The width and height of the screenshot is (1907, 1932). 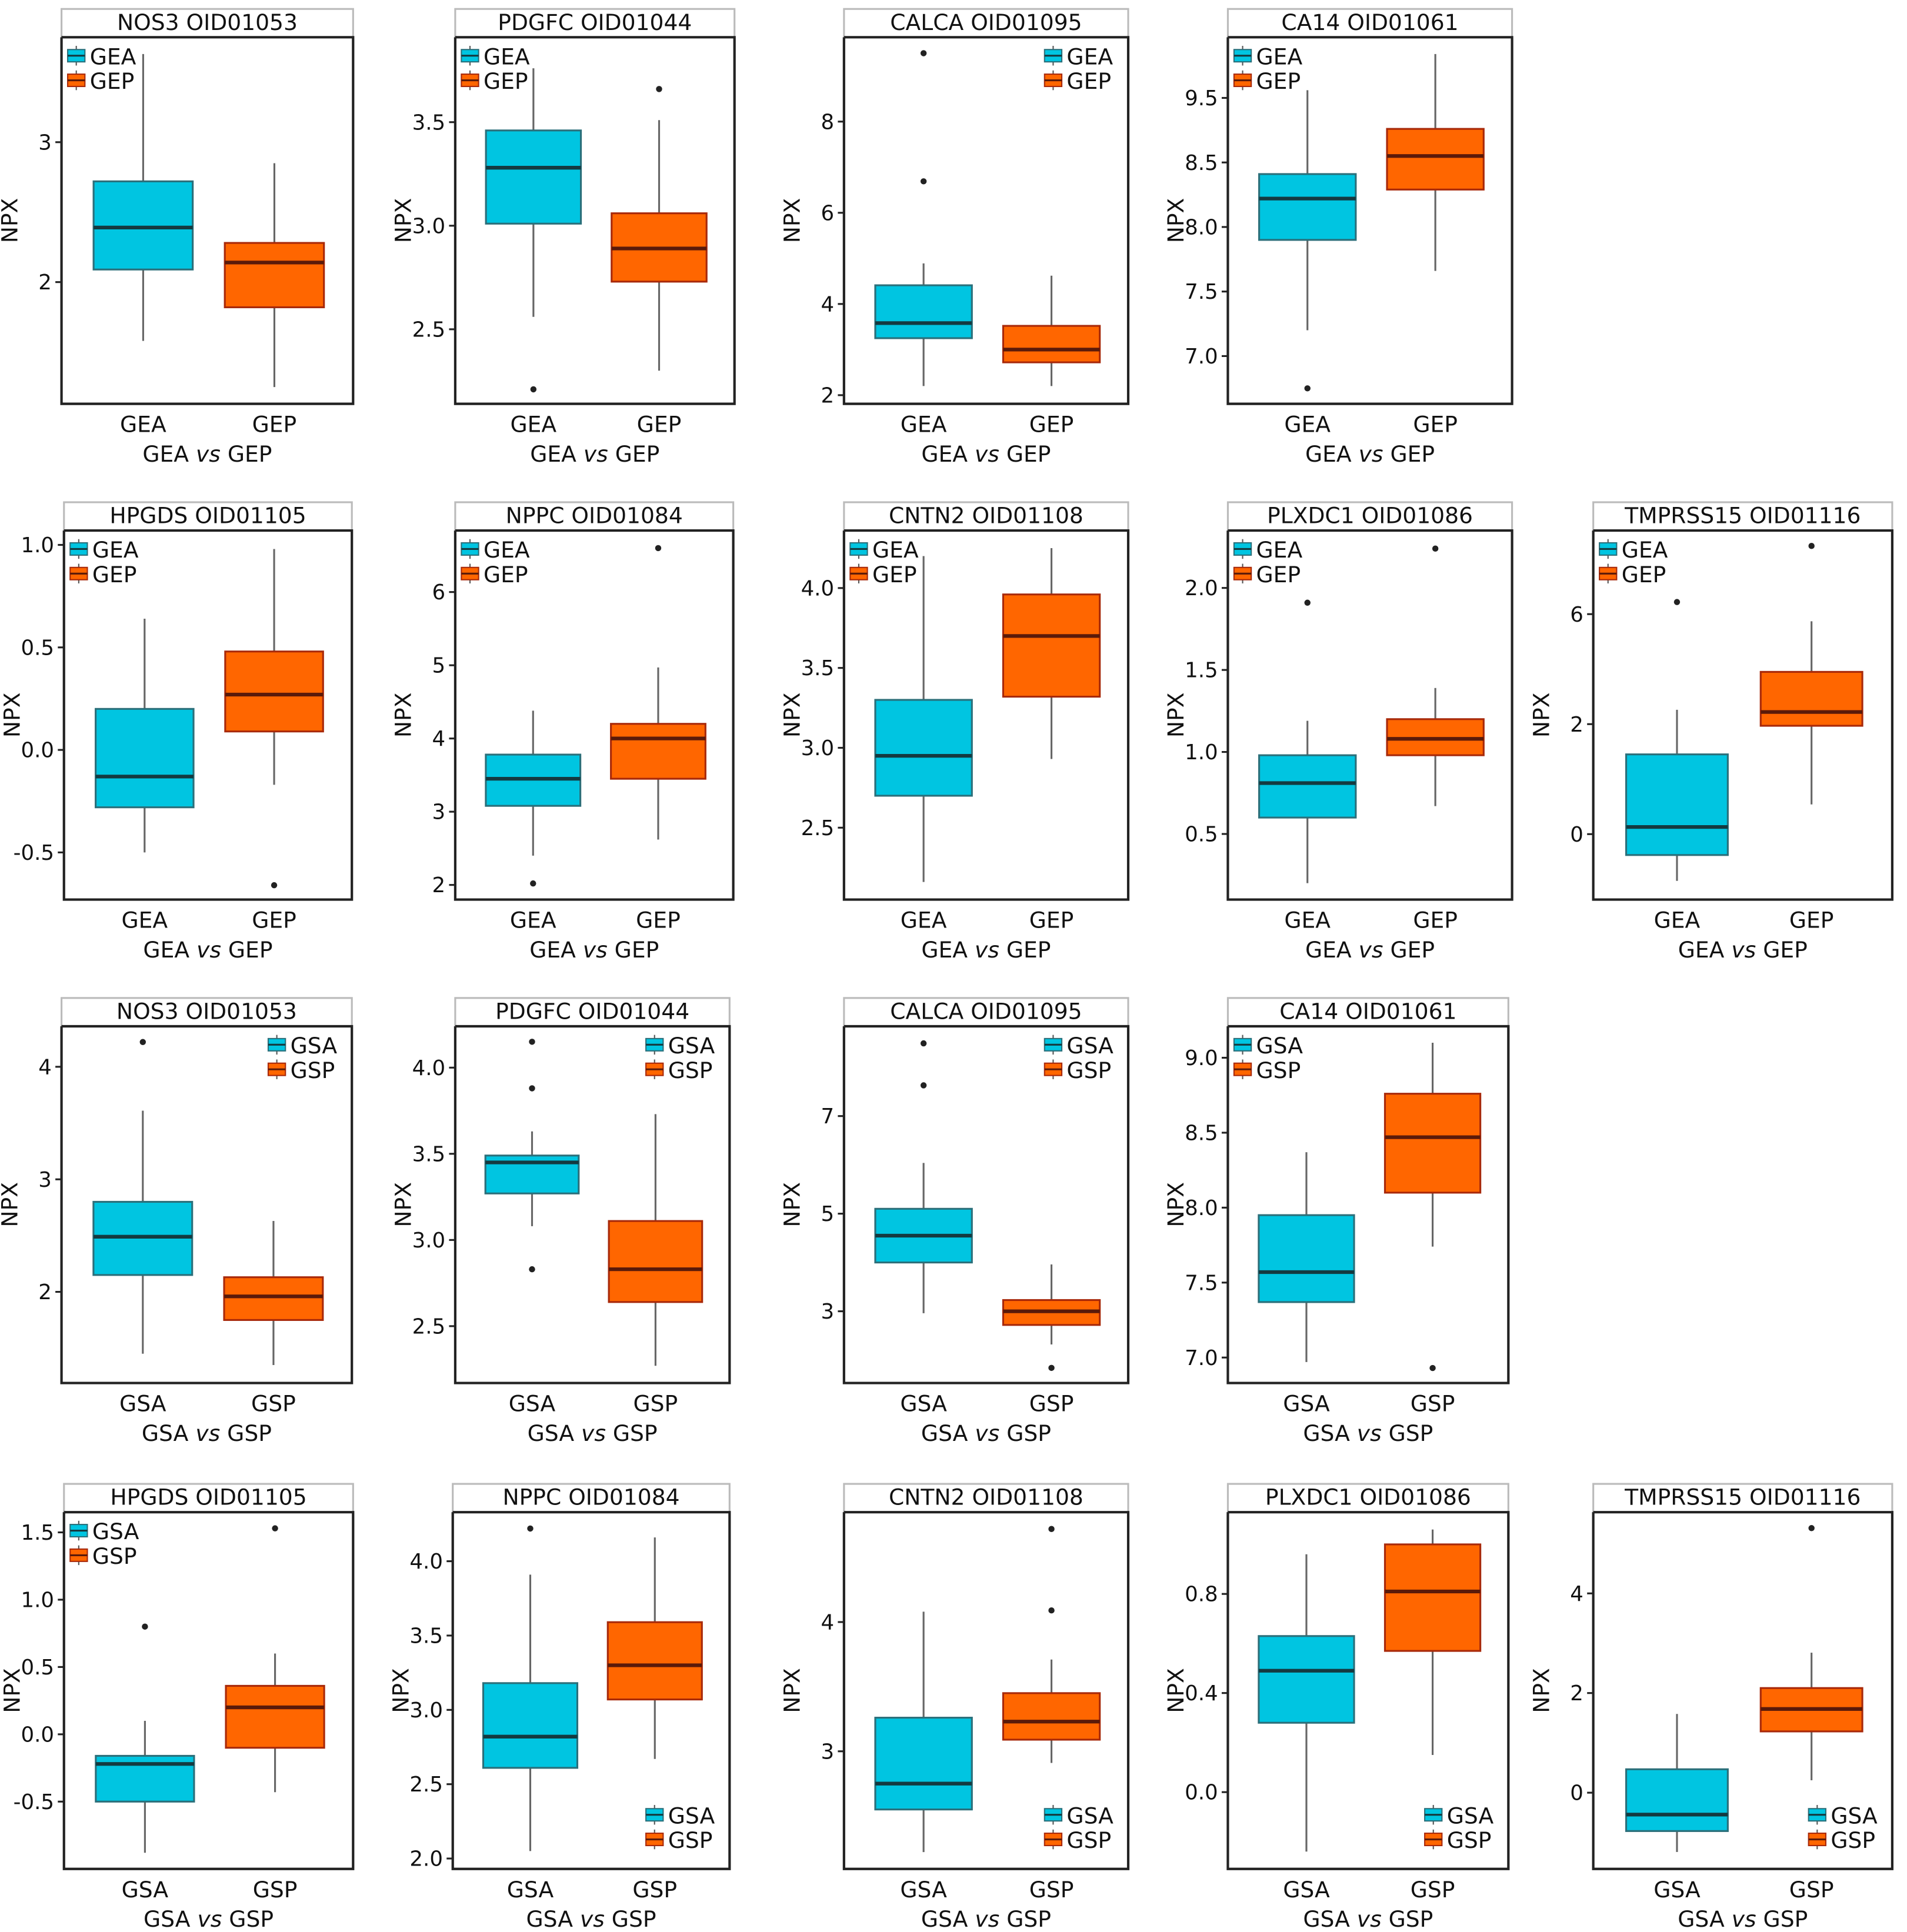 What do you see at coordinates (818, 748) in the screenshot?
I see `y-tick-label: 3.0` at bounding box center [818, 748].